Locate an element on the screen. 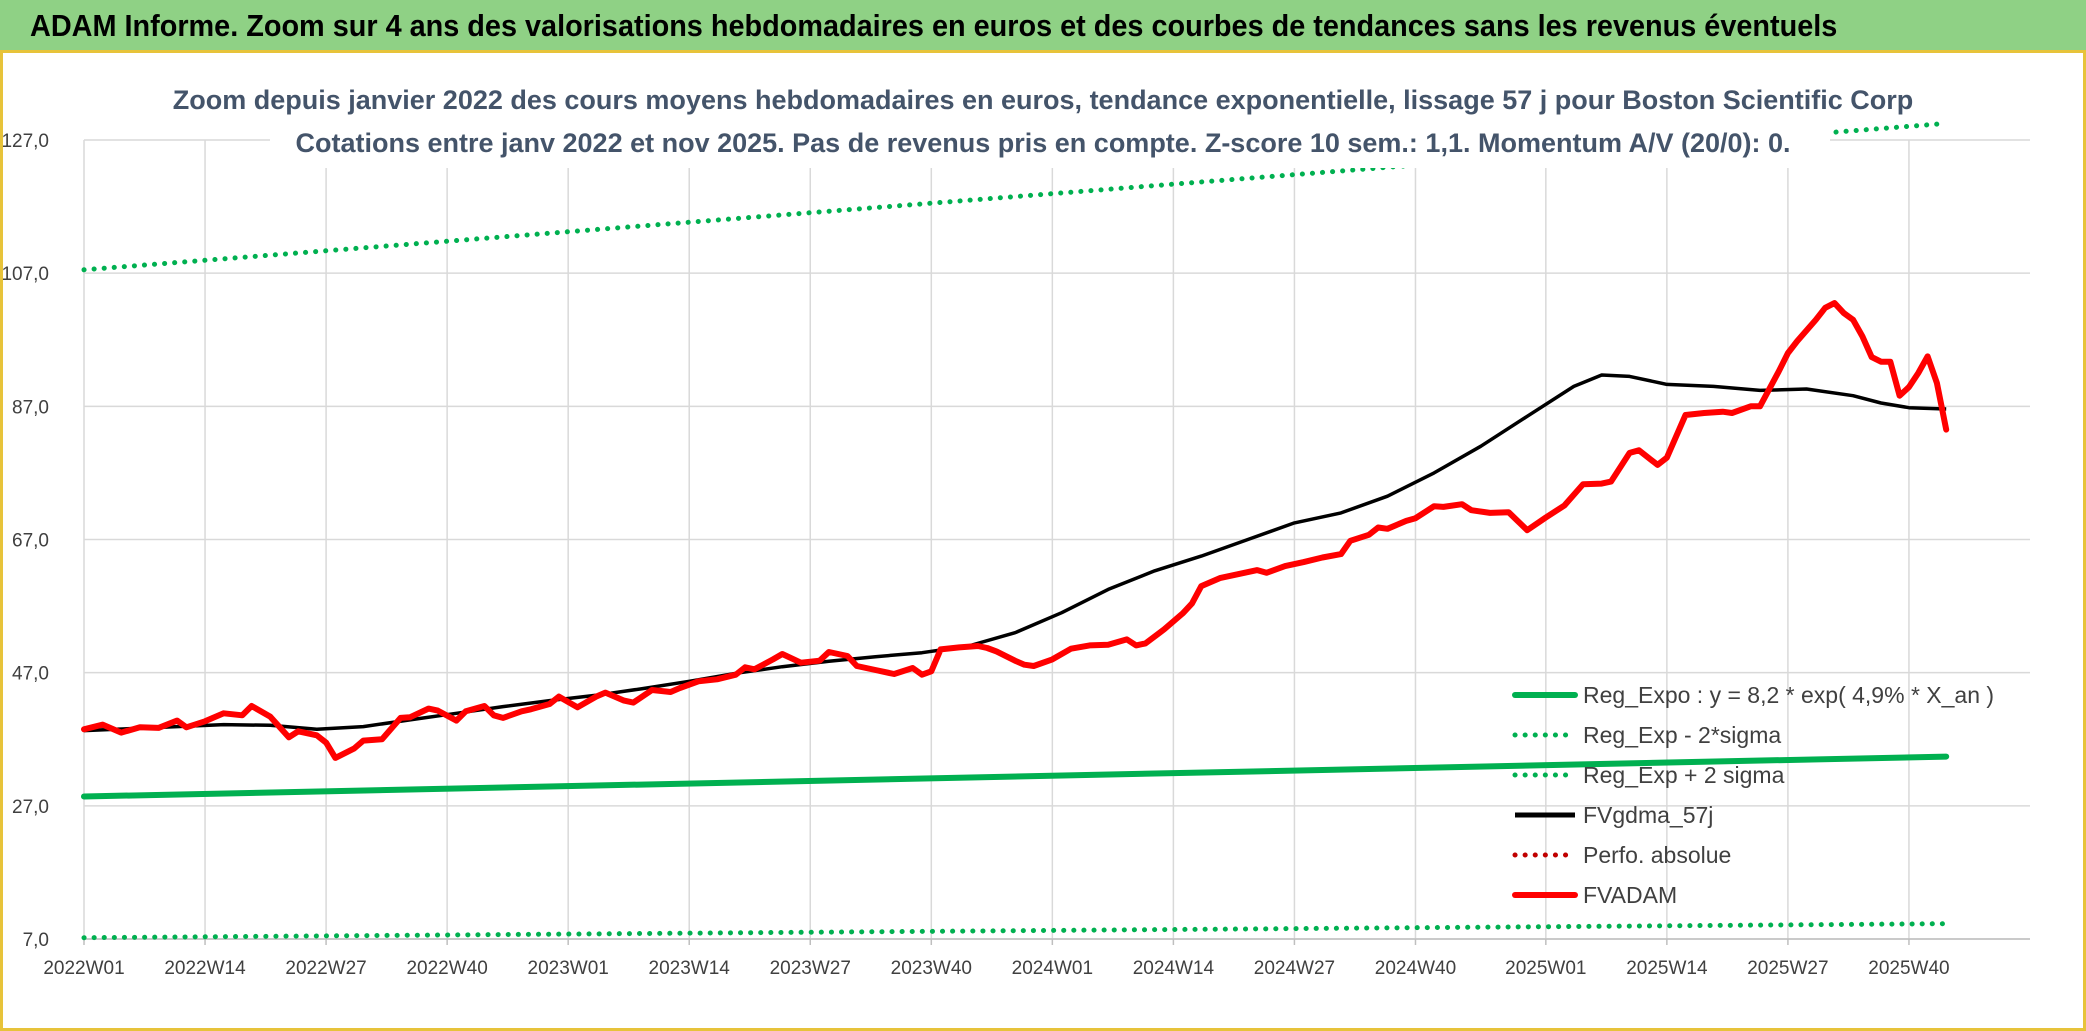 This screenshot has width=2086, height=1031. y-tick-label: 87,0 is located at coordinates (30, 407).